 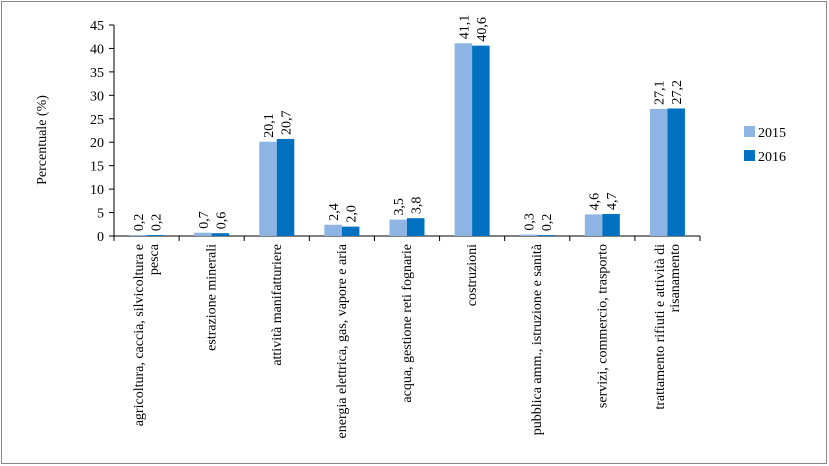 What do you see at coordinates (399, 207) in the screenshot?
I see `data-label-2015: 3,5` at bounding box center [399, 207].